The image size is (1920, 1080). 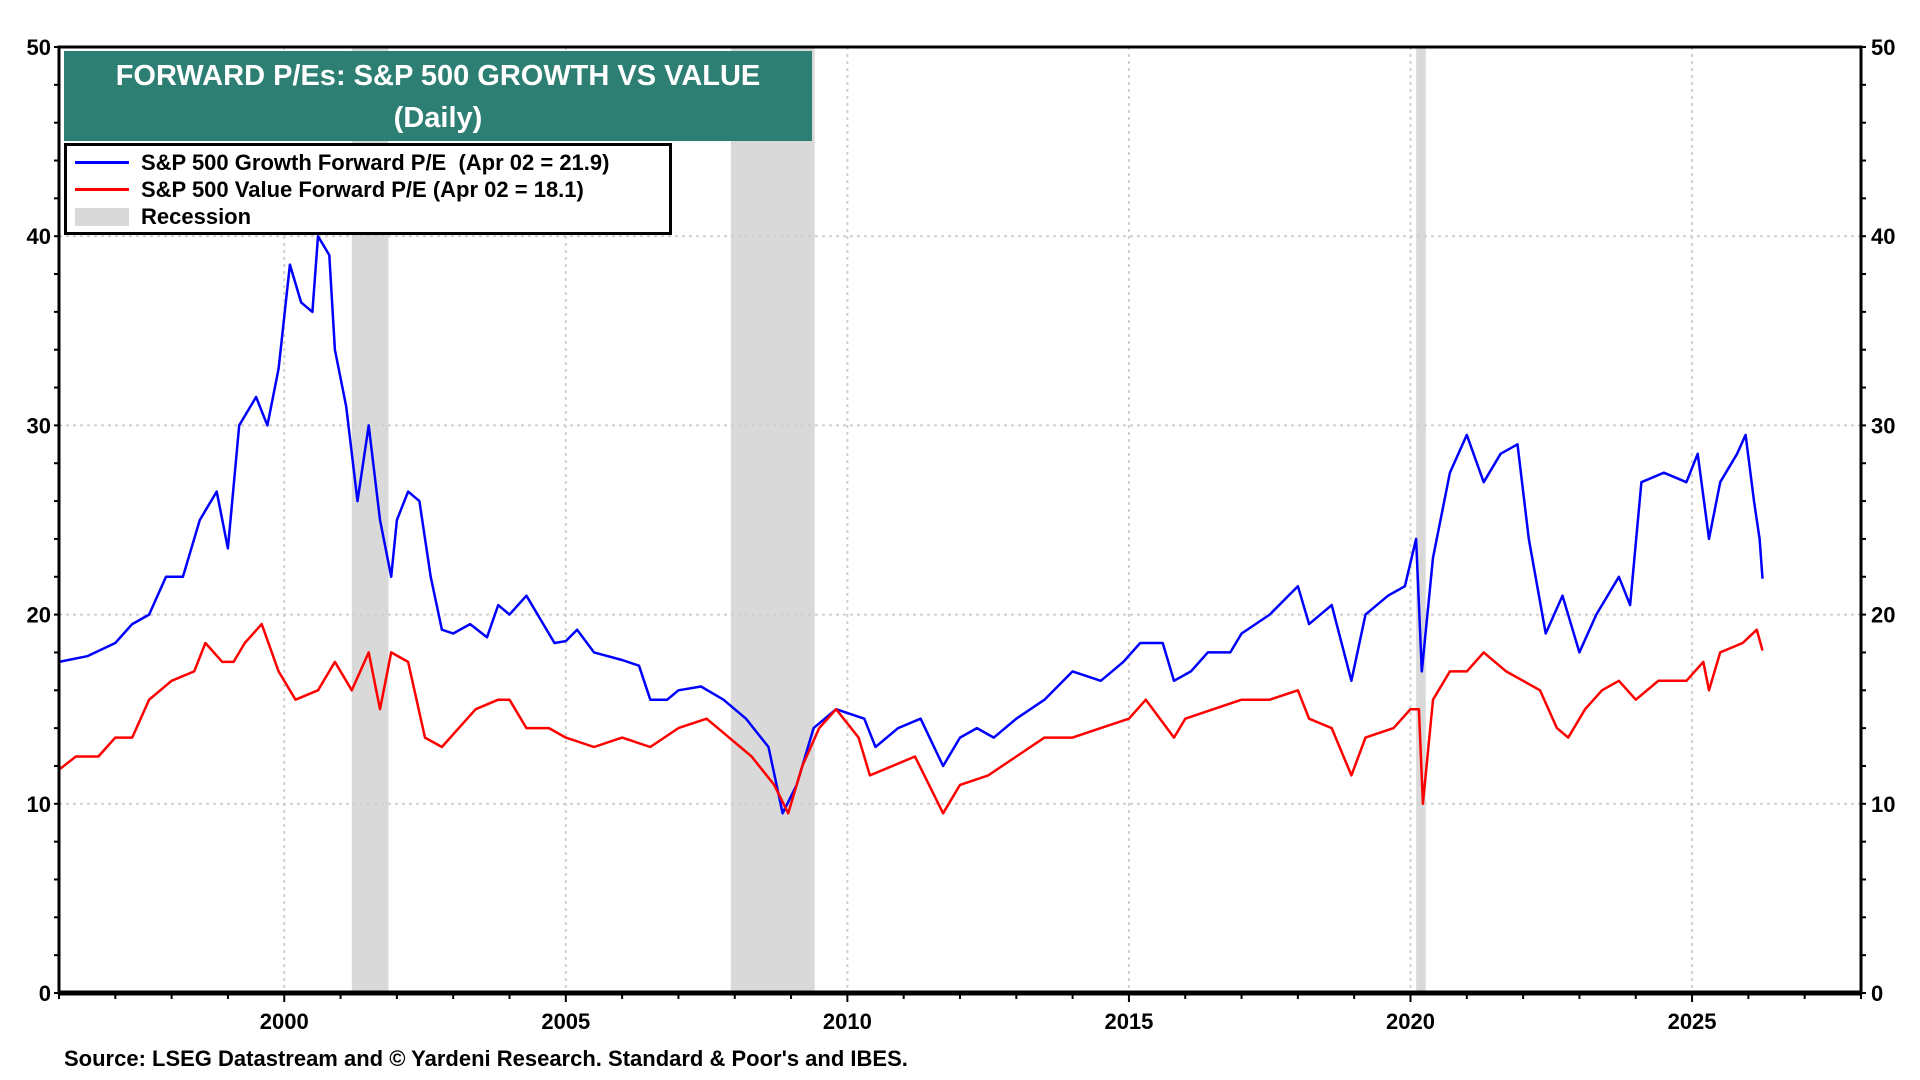 I want to click on y-tick-label-left: 10, so click(x=39, y=804).